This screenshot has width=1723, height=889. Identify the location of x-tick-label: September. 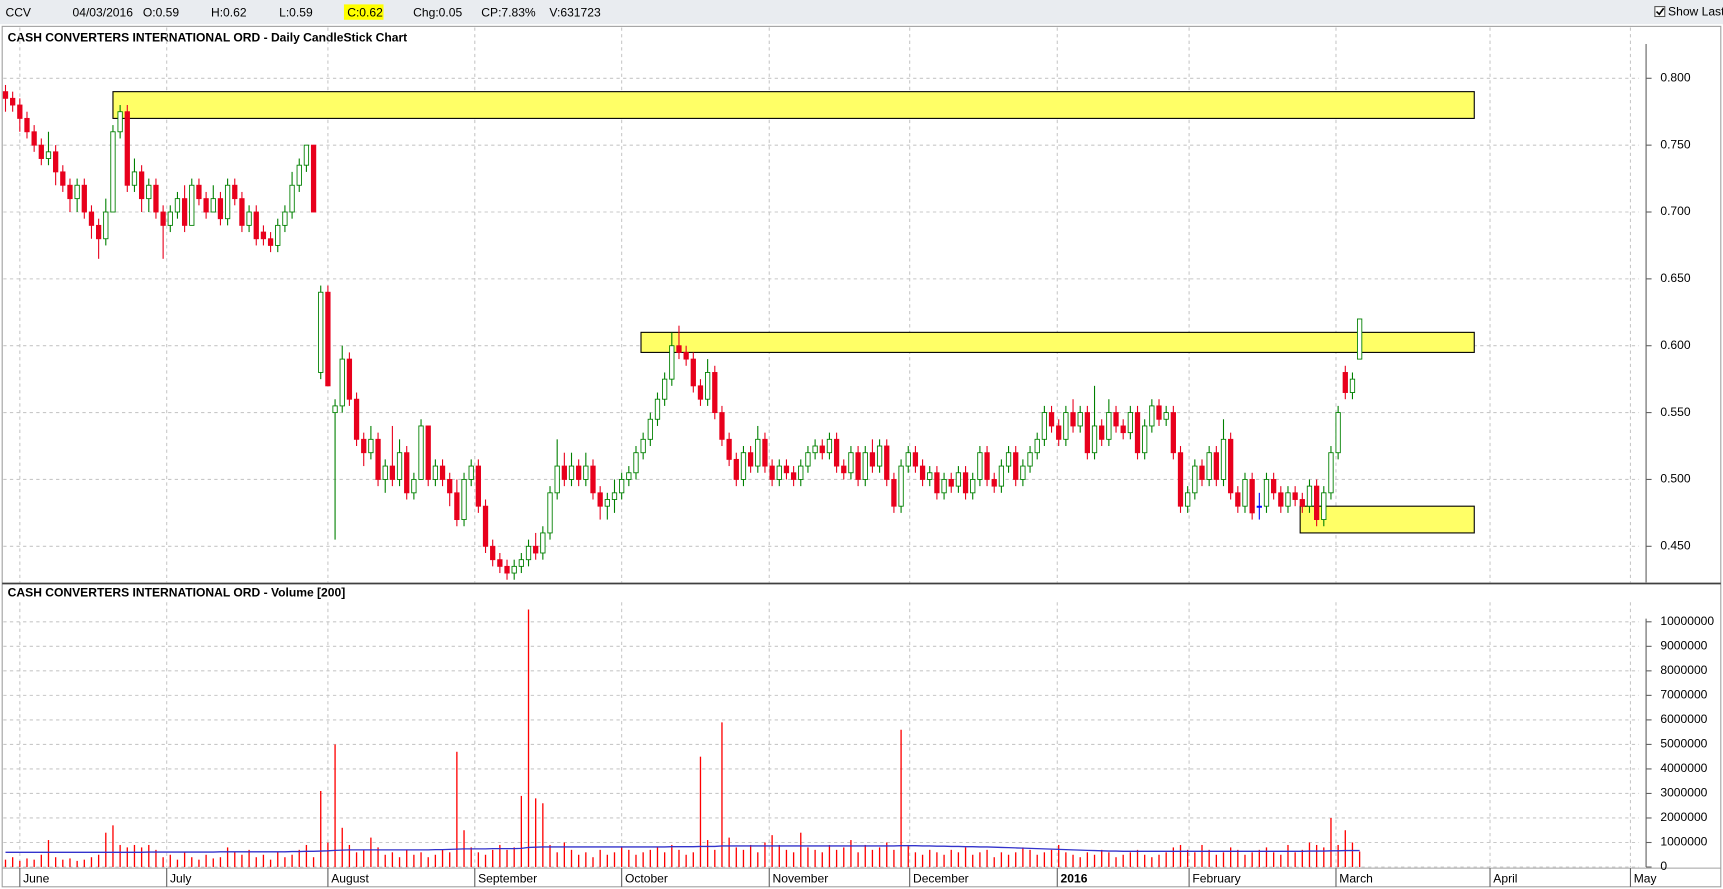
(507, 878).